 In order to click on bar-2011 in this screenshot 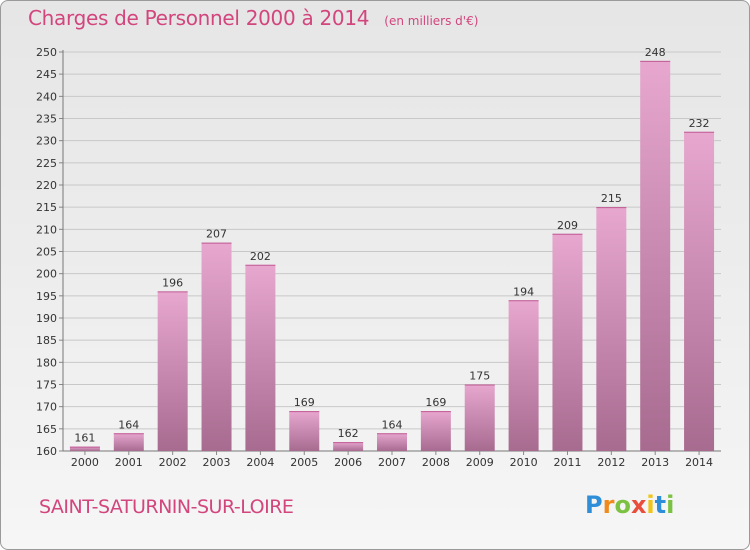, I will do `click(567, 342)`.